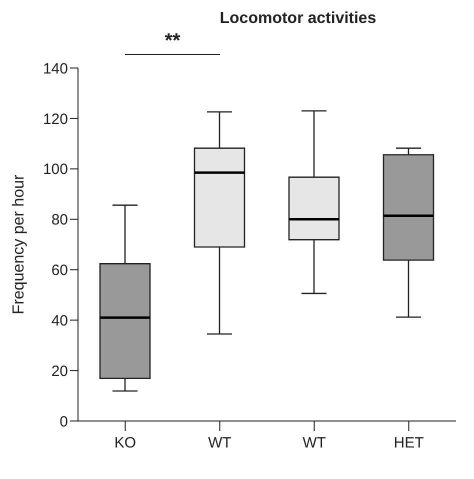 The width and height of the screenshot is (474, 479). What do you see at coordinates (59, 371) in the screenshot?
I see `y-tick-label: 20` at bounding box center [59, 371].